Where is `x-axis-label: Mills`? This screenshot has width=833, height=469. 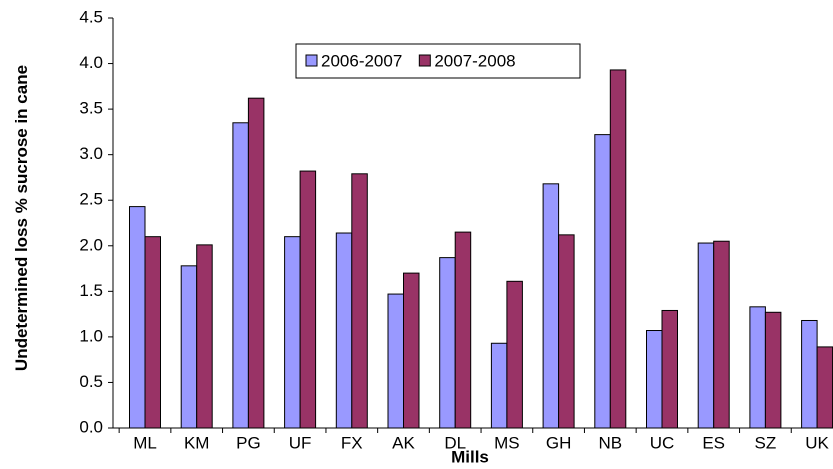
x-axis-label: Mills is located at coordinates (470, 456).